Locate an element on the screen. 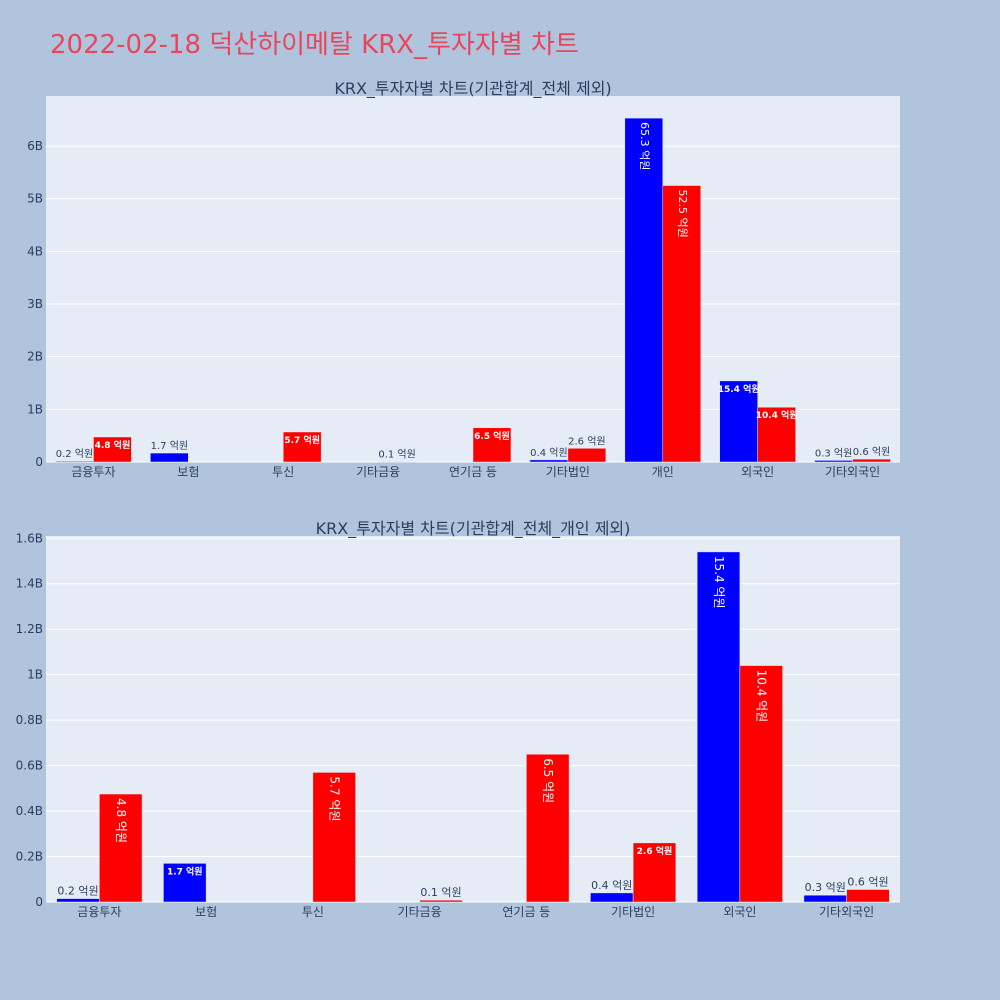  y-tick-label: 0.8B is located at coordinates (29, 720).